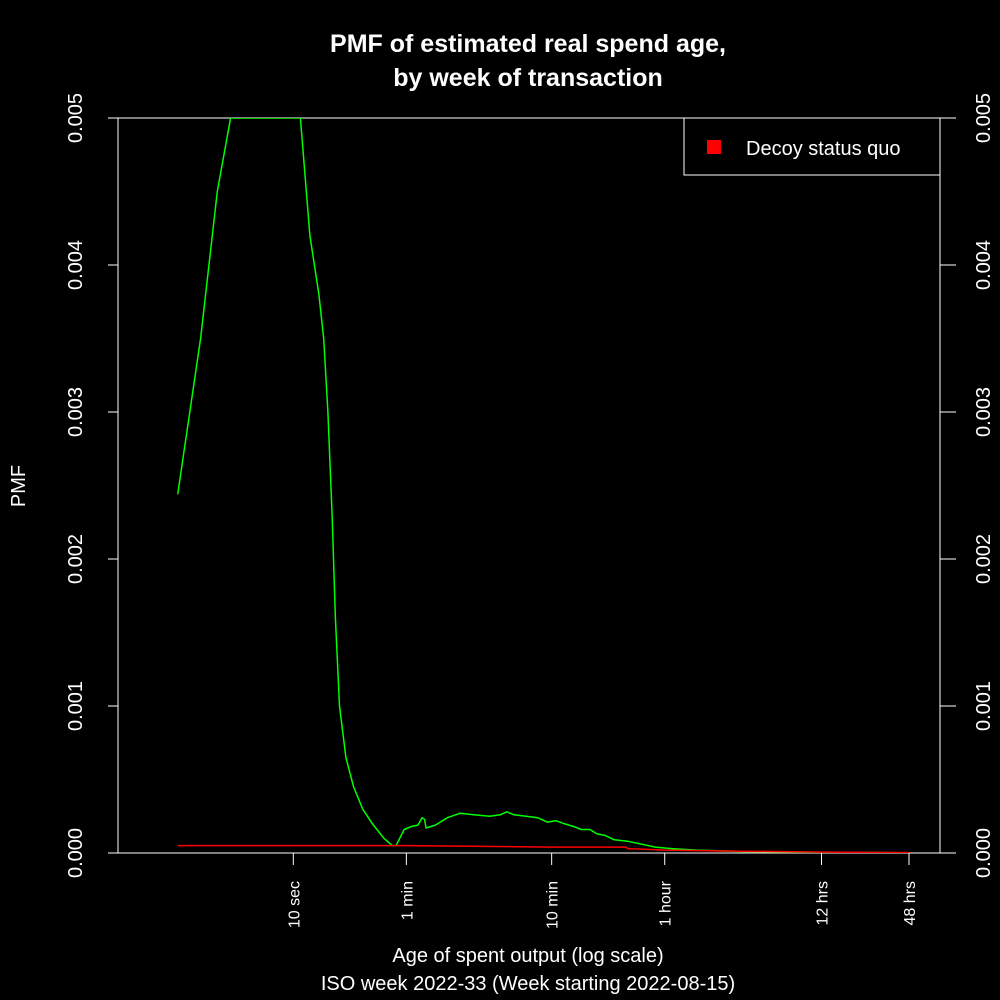 The height and width of the screenshot is (1000, 1000). Describe the element at coordinates (823, 903) in the screenshot. I see `x-tick-label: 12 hrs` at that location.